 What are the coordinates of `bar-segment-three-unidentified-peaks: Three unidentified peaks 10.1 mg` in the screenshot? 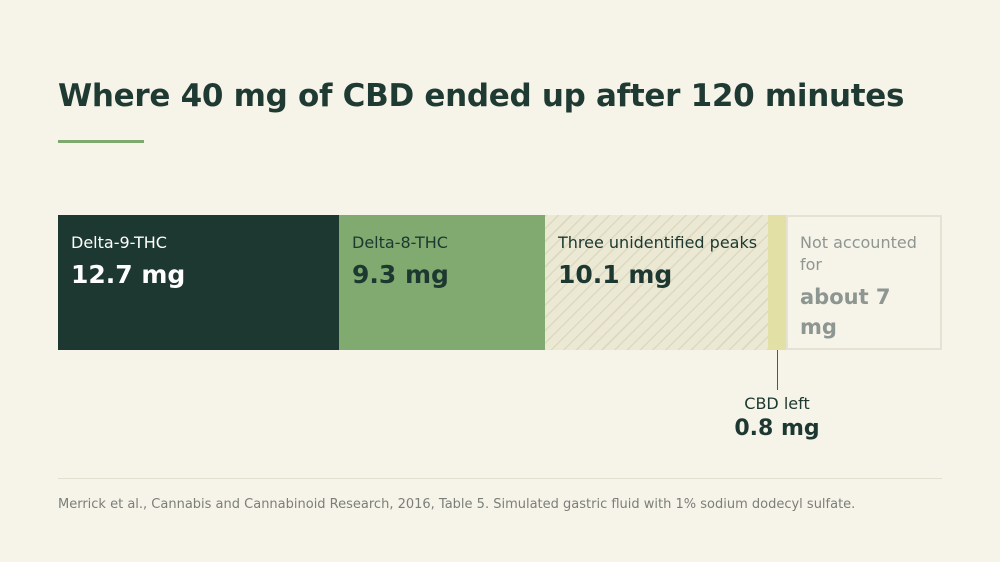 It's located at (656, 282).